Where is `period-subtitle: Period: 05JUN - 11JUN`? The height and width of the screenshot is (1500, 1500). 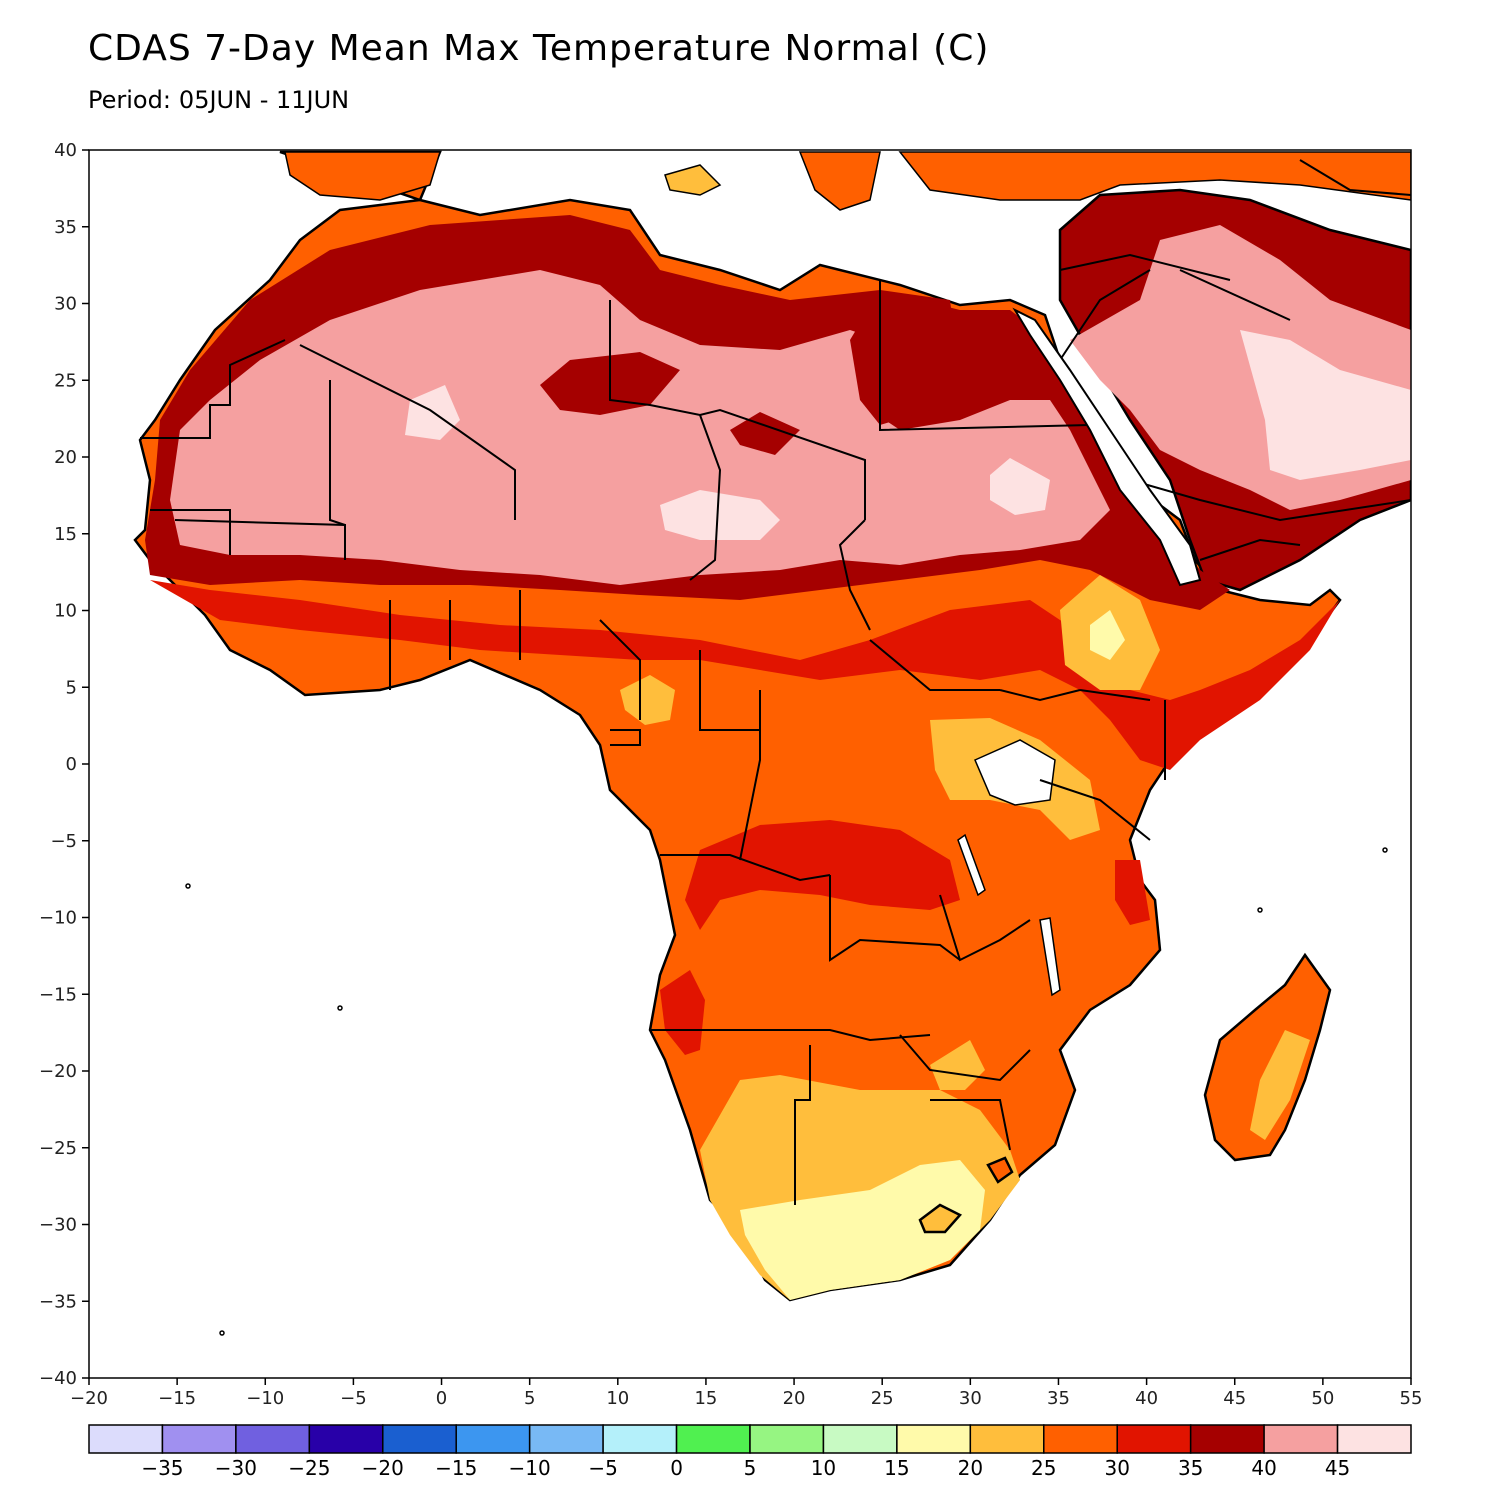 period-subtitle: Period: 05JUN - 11JUN is located at coordinates (218, 100).